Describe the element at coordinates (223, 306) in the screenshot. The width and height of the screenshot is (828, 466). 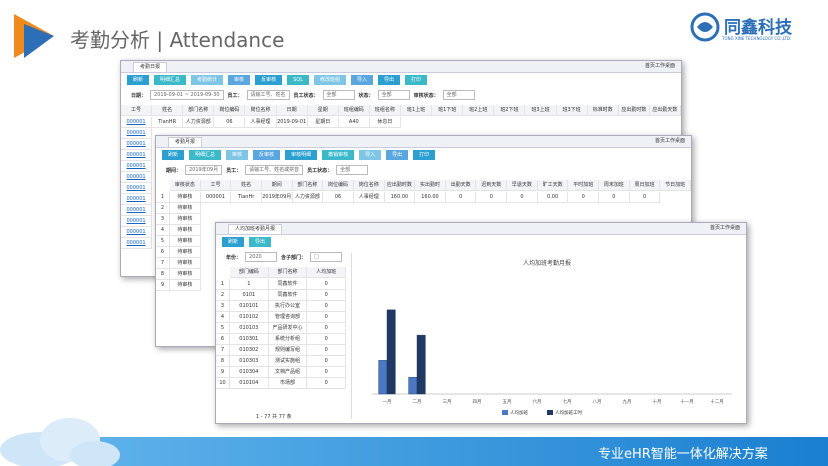
I see `table-cell: 3` at that location.